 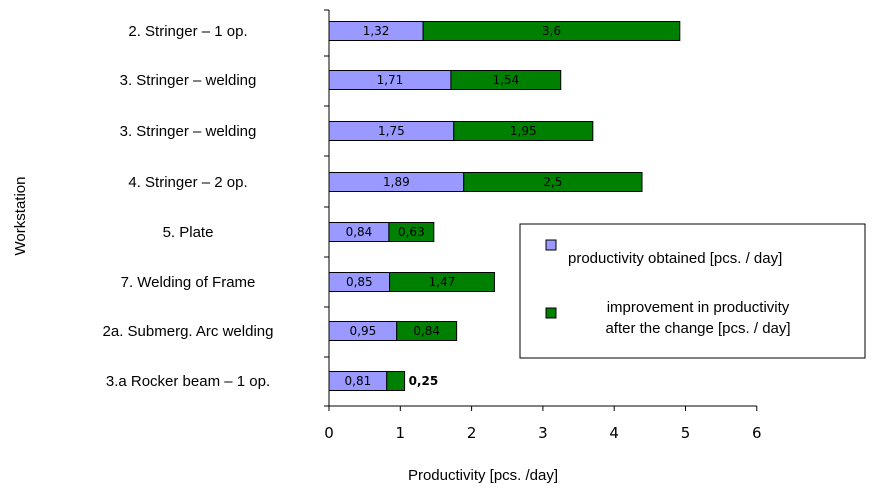 What do you see at coordinates (187, 31) in the screenshot?
I see `category-label: 2. Stringer – 1 op.` at bounding box center [187, 31].